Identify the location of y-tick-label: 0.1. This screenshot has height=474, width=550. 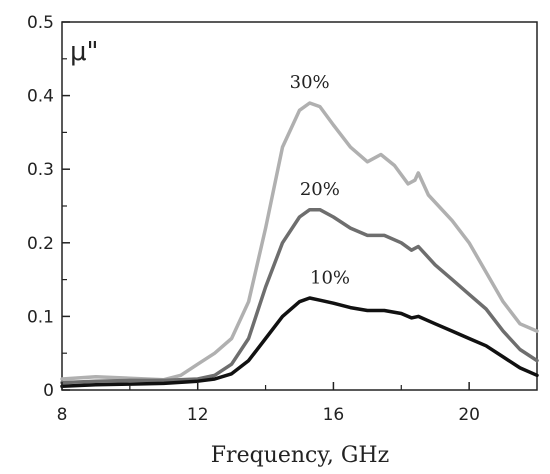
(40, 317).